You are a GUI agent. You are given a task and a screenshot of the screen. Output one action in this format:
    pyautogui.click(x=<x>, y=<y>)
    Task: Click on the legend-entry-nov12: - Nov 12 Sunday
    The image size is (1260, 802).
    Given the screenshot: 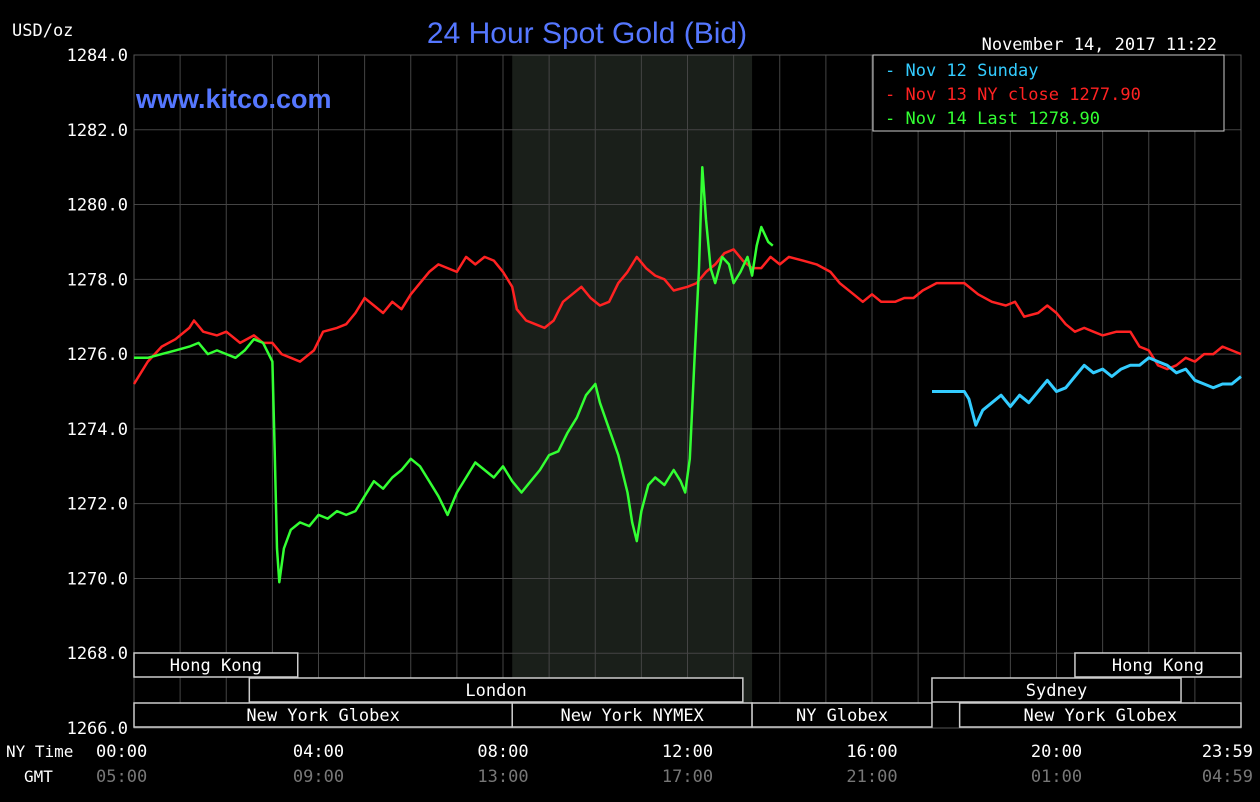 What is the action you would take?
    pyautogui.click(x=962, y=71)
    